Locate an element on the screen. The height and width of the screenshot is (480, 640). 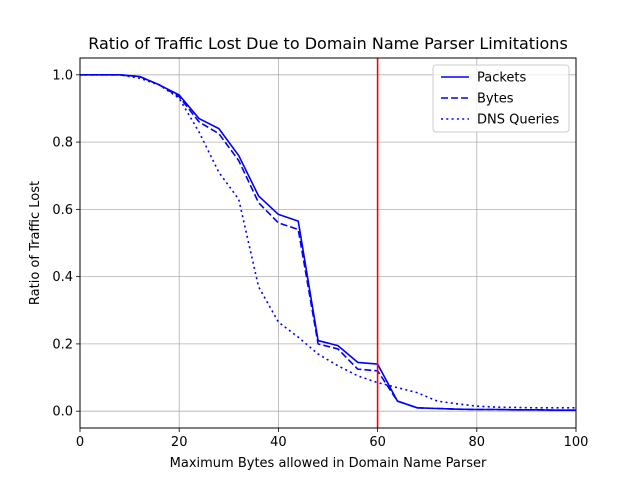
legend-label: DNS Queries is located at coordinates (518, 120).